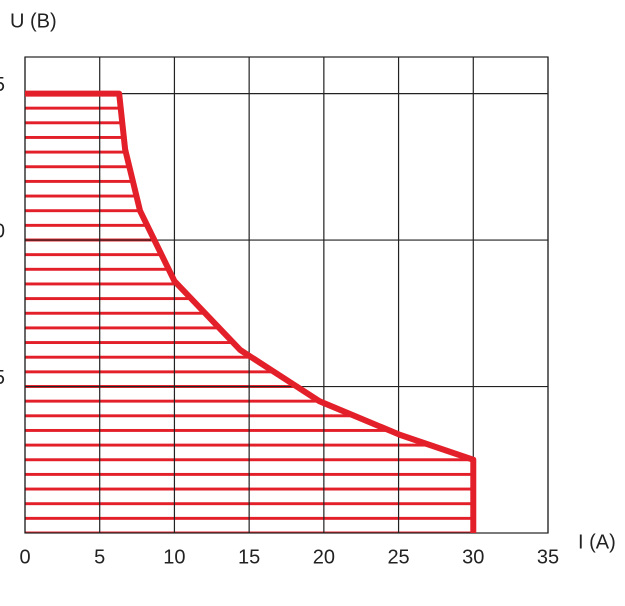 The width and height of the screenshot is (625, 606). I want to click on x-axis-label: I (A), so click(597, 542).